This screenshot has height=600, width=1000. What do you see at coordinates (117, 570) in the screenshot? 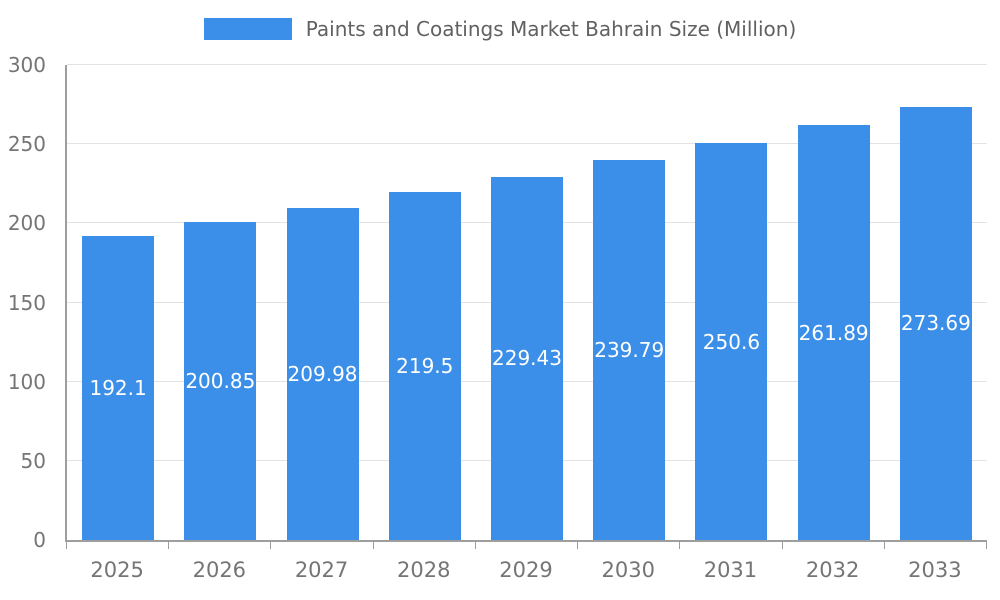
I see `x-axis-label-2025: 2025` at bounding box center [117, 570].